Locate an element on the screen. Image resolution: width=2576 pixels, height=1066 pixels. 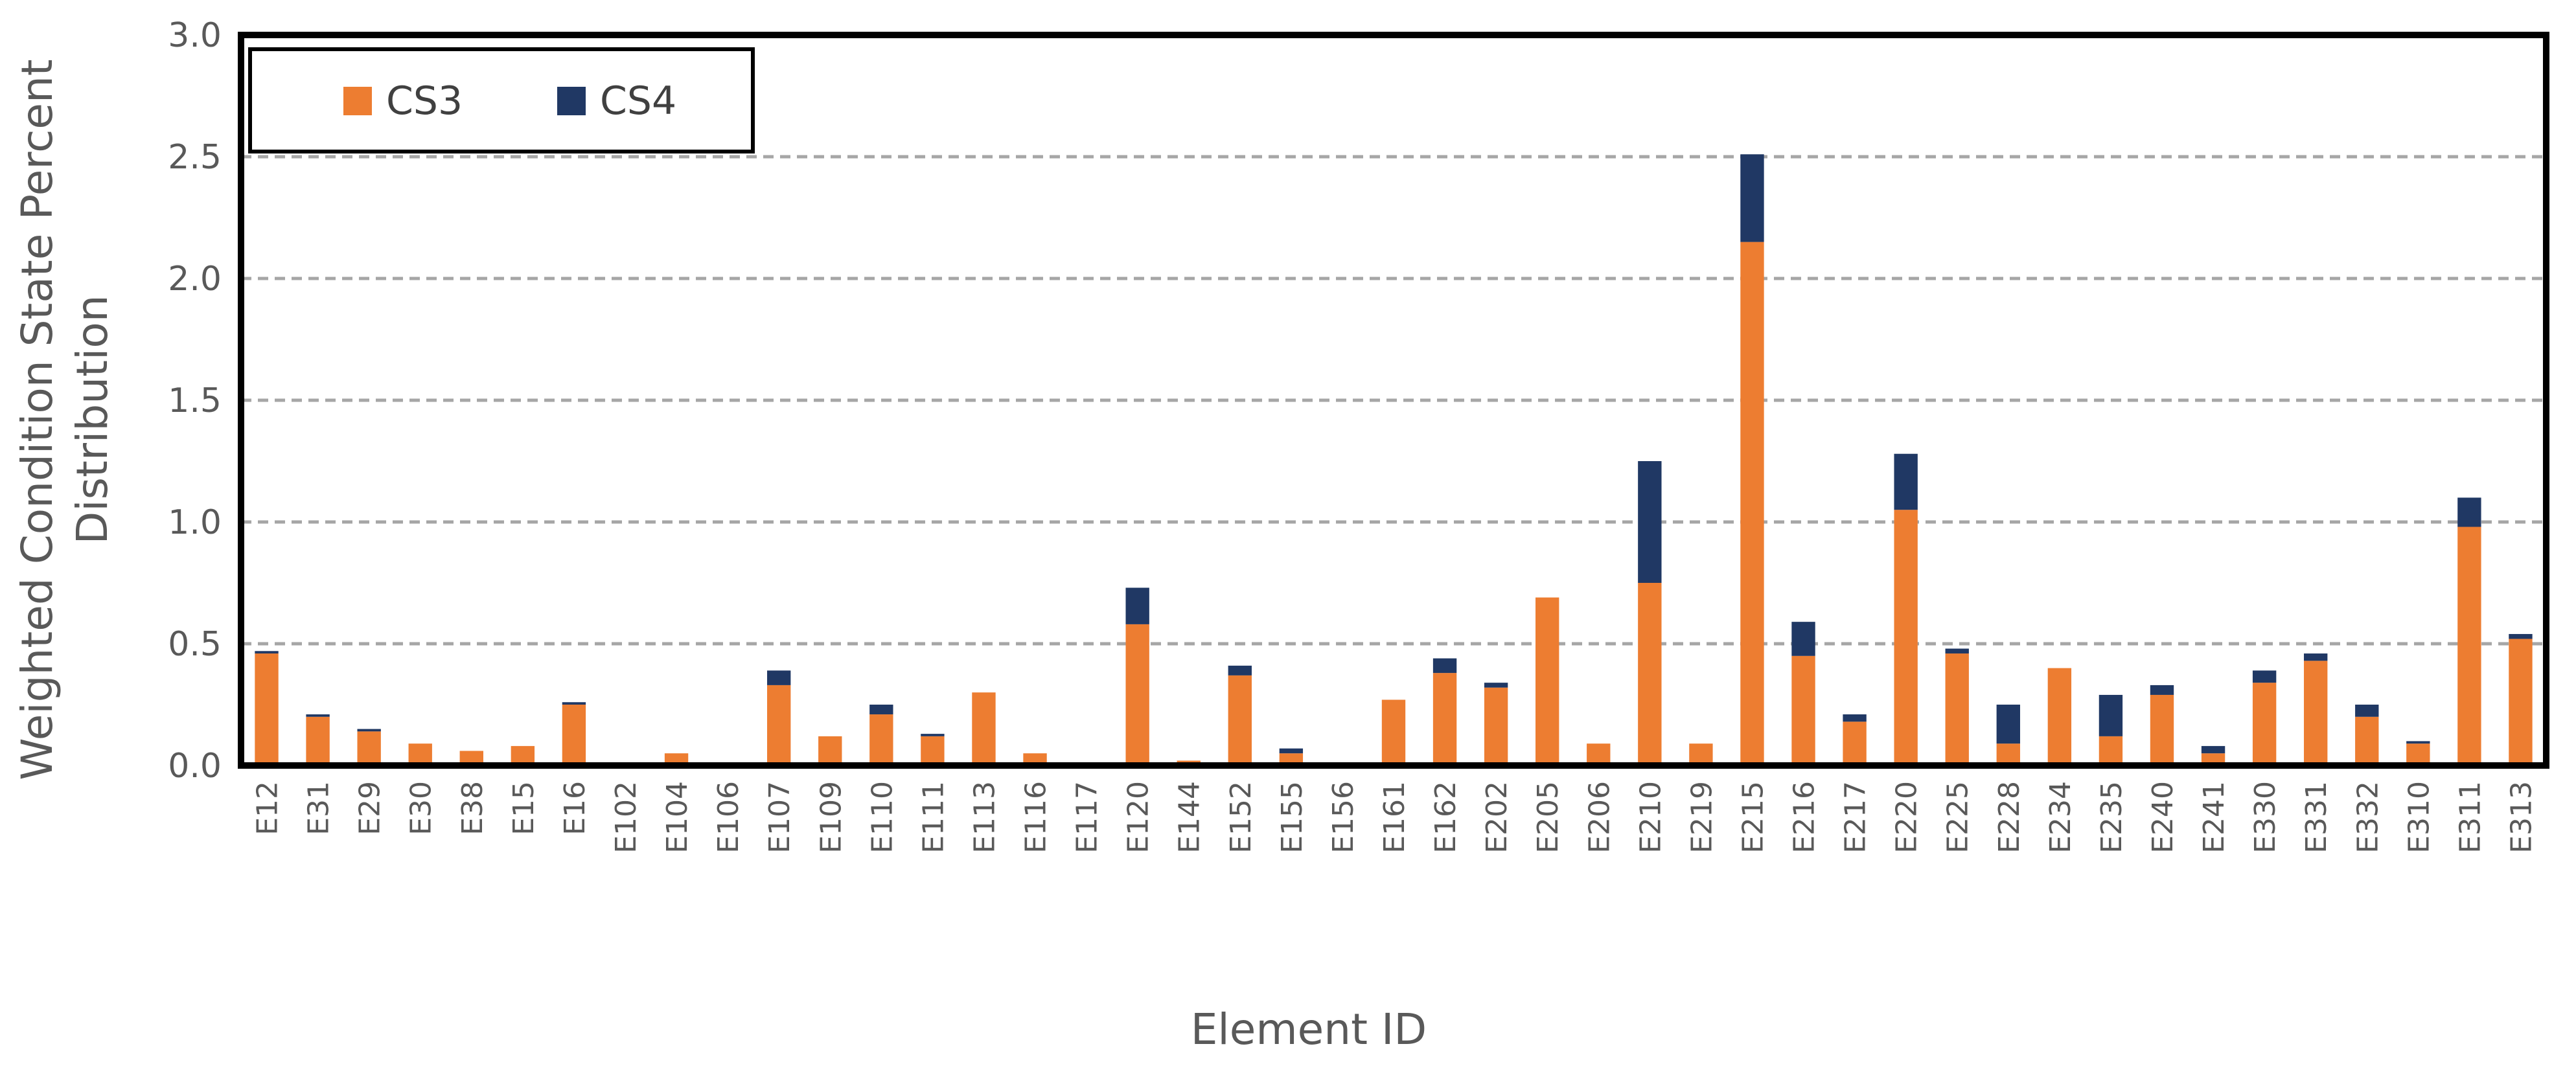
y-tick-label: 0.5 is located at coordinates (195, 644).